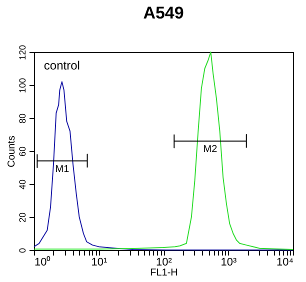 This screenshot has height=282, width=306. I want to click on x-tick-label: 10², so click(164, 262).